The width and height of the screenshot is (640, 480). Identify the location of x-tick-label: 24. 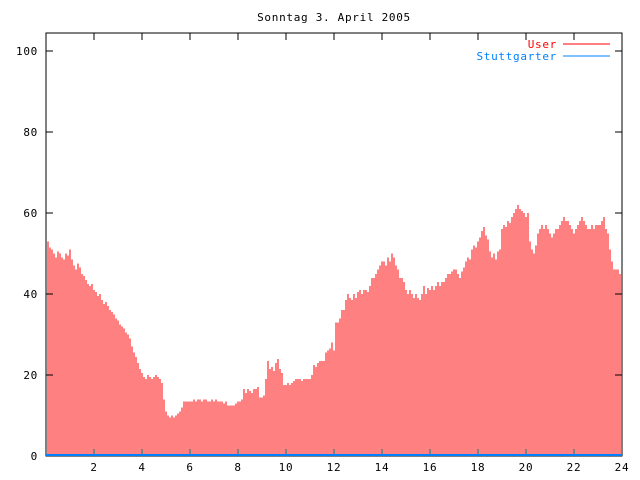
(622, 467).